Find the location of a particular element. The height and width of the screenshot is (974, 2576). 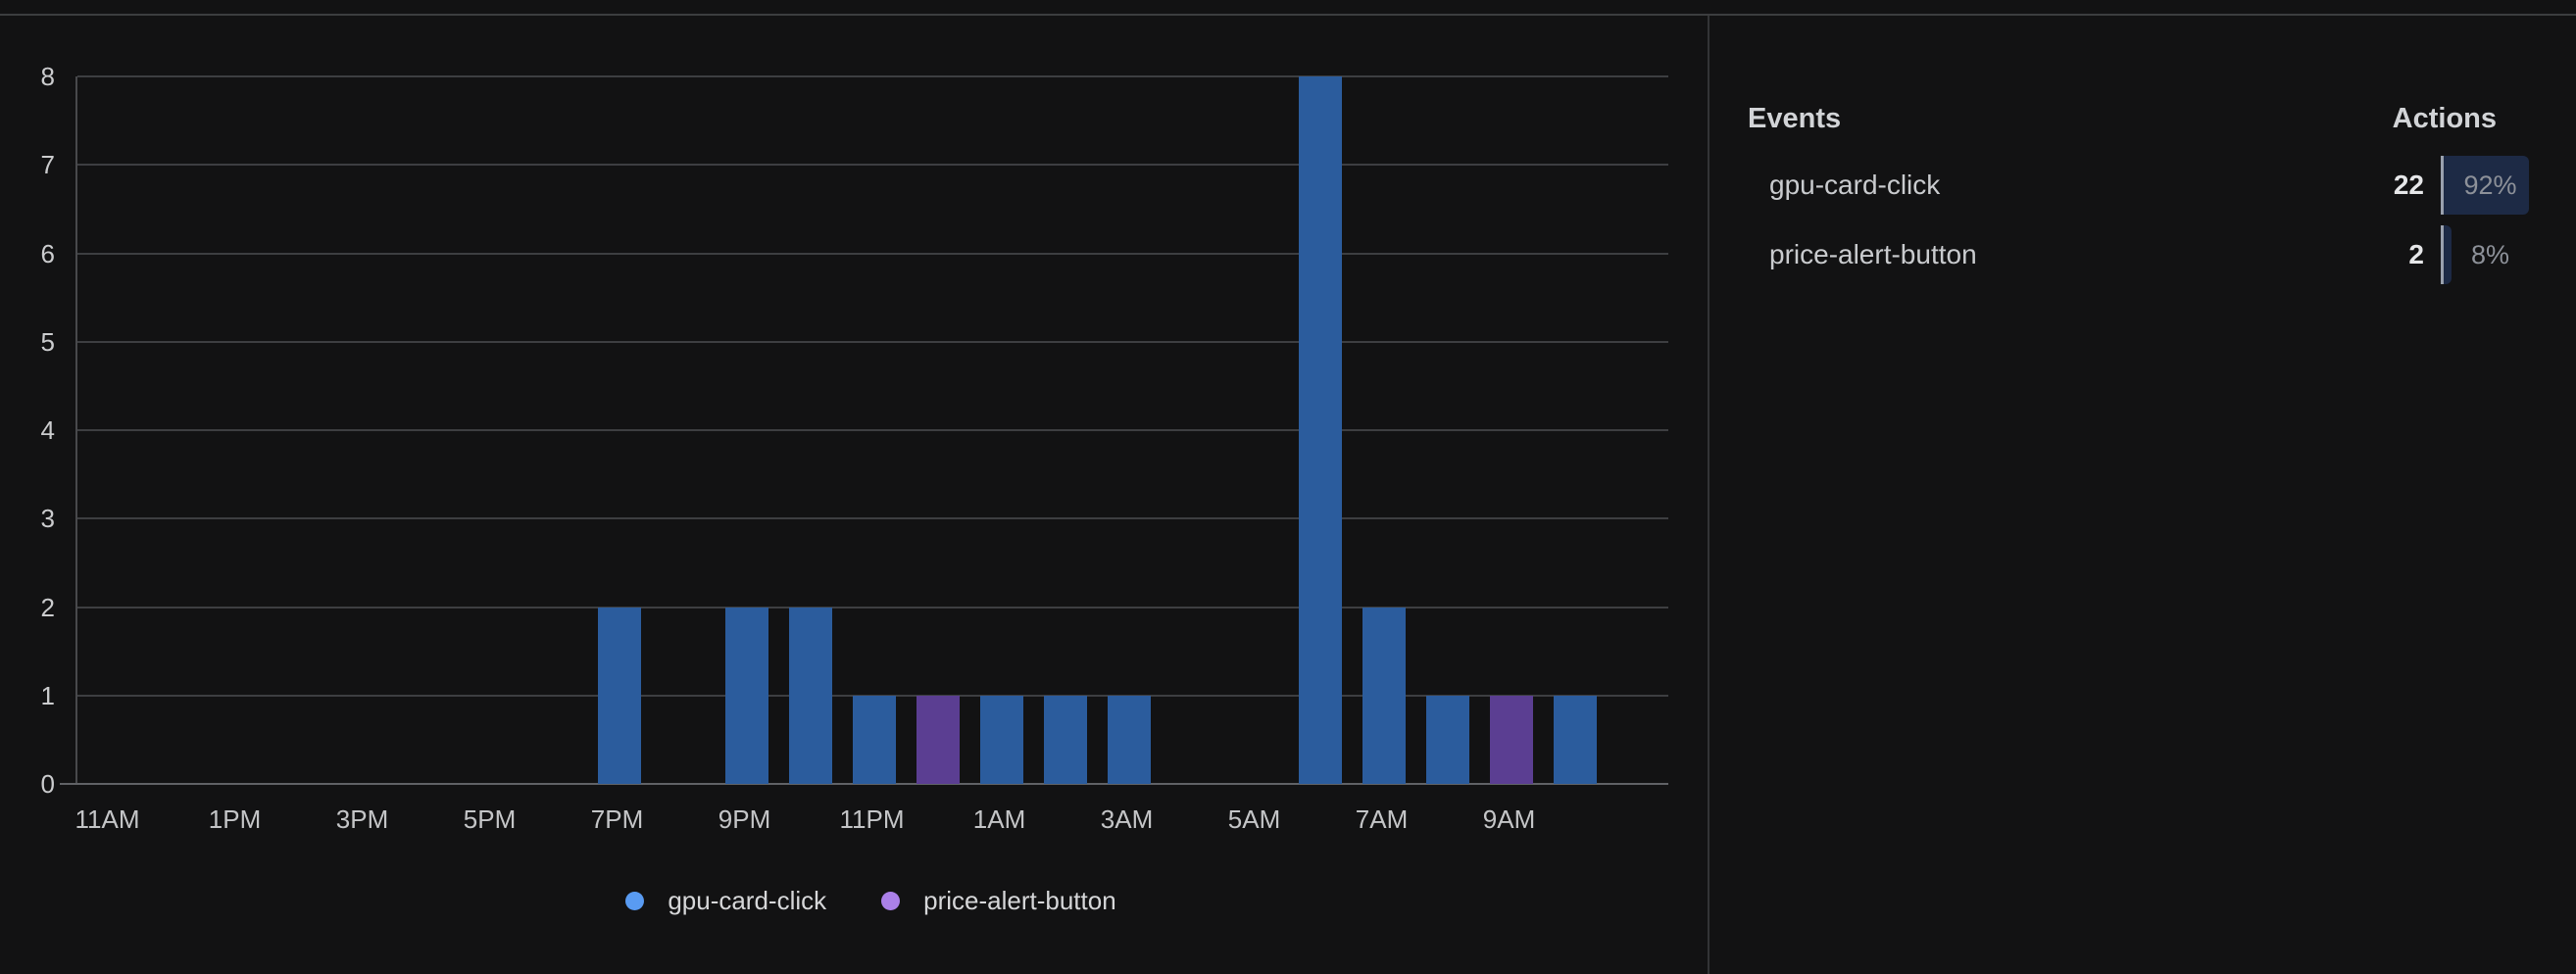

legend-item-gpu-card-click: gpu-card-click is located at coordinates (725, 901).